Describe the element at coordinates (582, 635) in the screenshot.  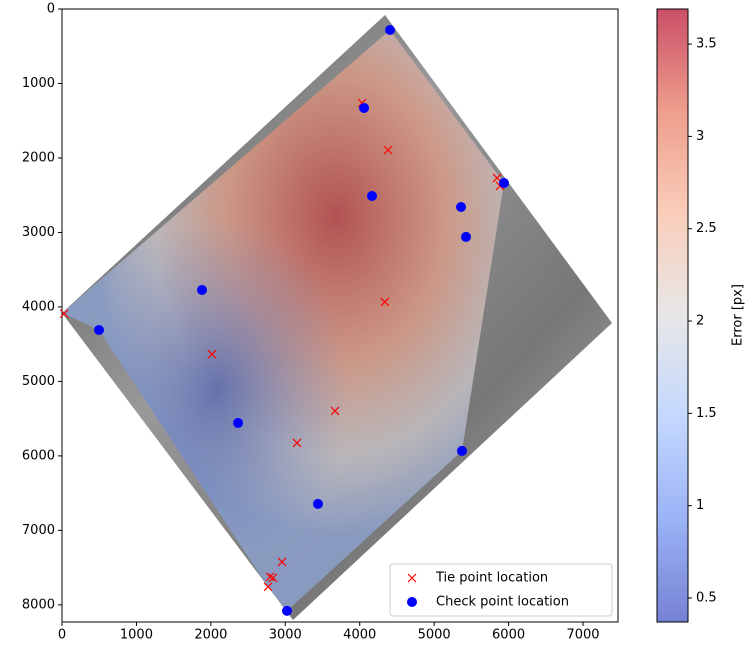
I see `x-tick-label: 7000` at that location.